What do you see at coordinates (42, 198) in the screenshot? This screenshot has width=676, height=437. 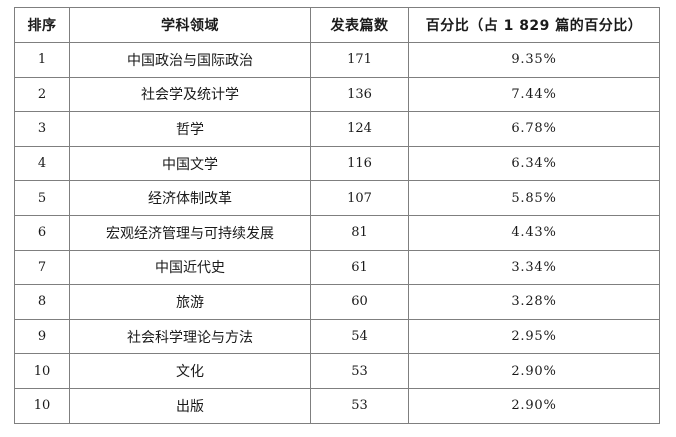 I see `cell-rank: 5` at bounding box center [42, 198].